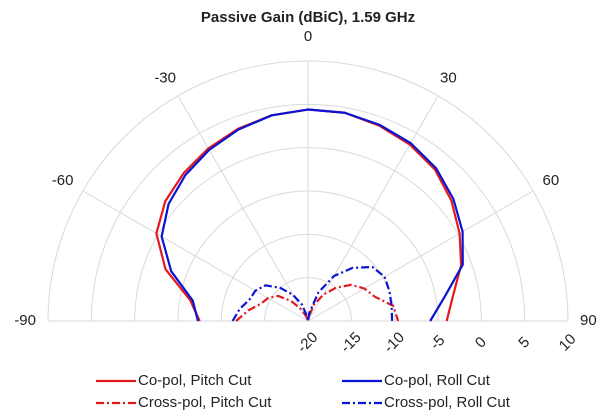  What do you see at coordinates (588, 320) in the screenshot?
I see `theta-tick-label: 90` at bounding box center [588, 320].